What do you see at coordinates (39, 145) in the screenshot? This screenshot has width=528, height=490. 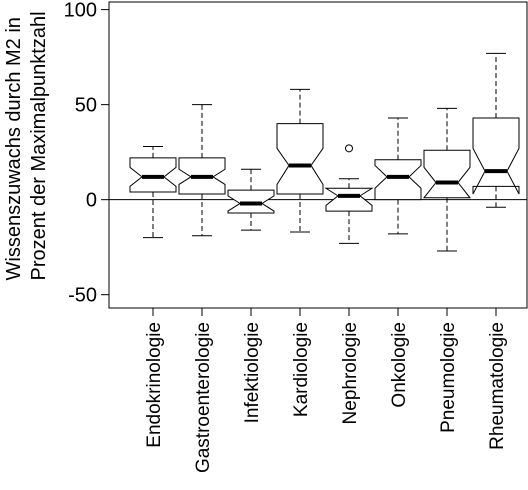 I see `y-axis-title-line-2: Prozent der Maximalpunktzahl` at bounding box center [39, 145].